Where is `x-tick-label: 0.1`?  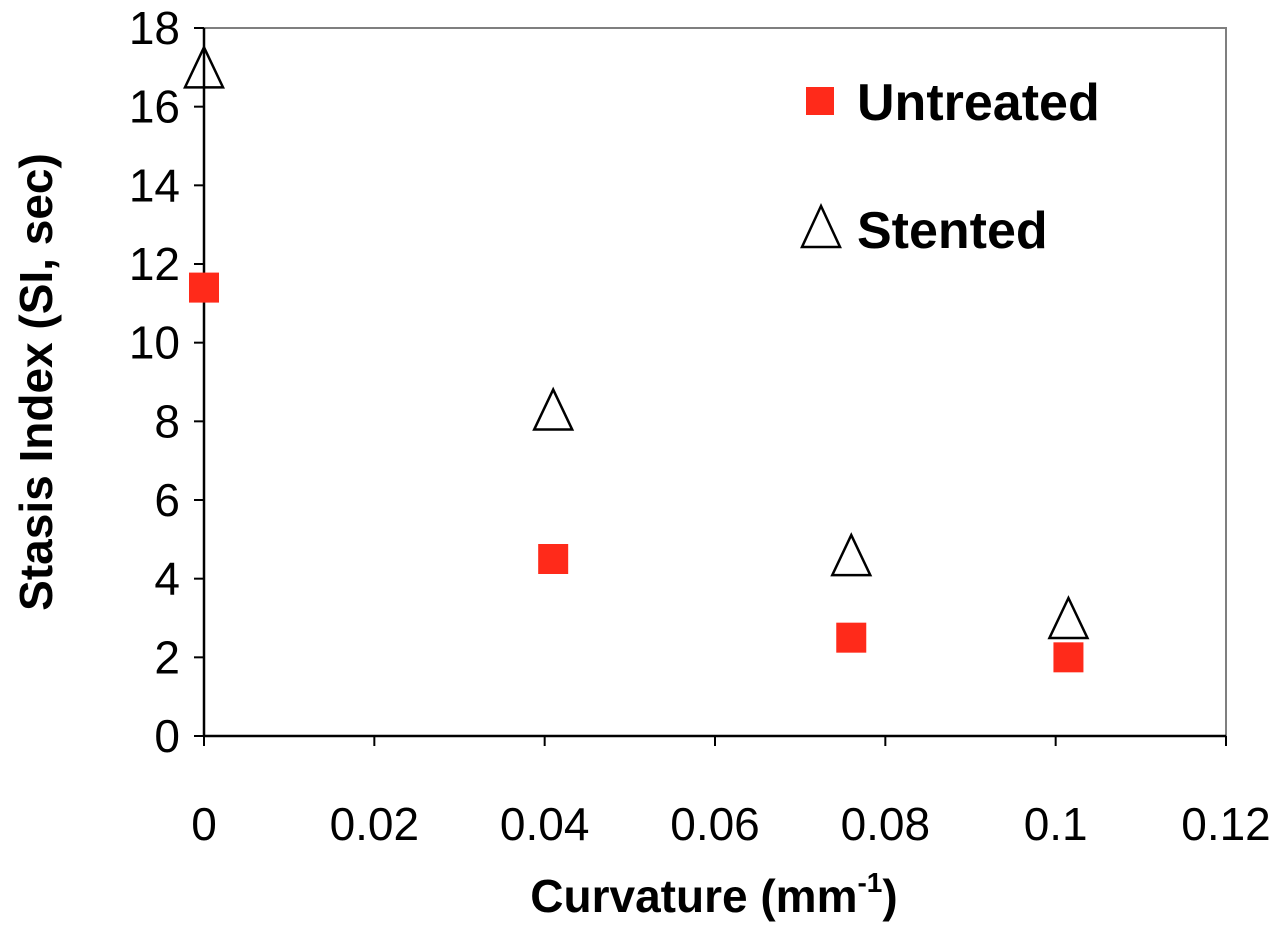 x-tick-label: 0.1 is located at coordinates (1056, 824).